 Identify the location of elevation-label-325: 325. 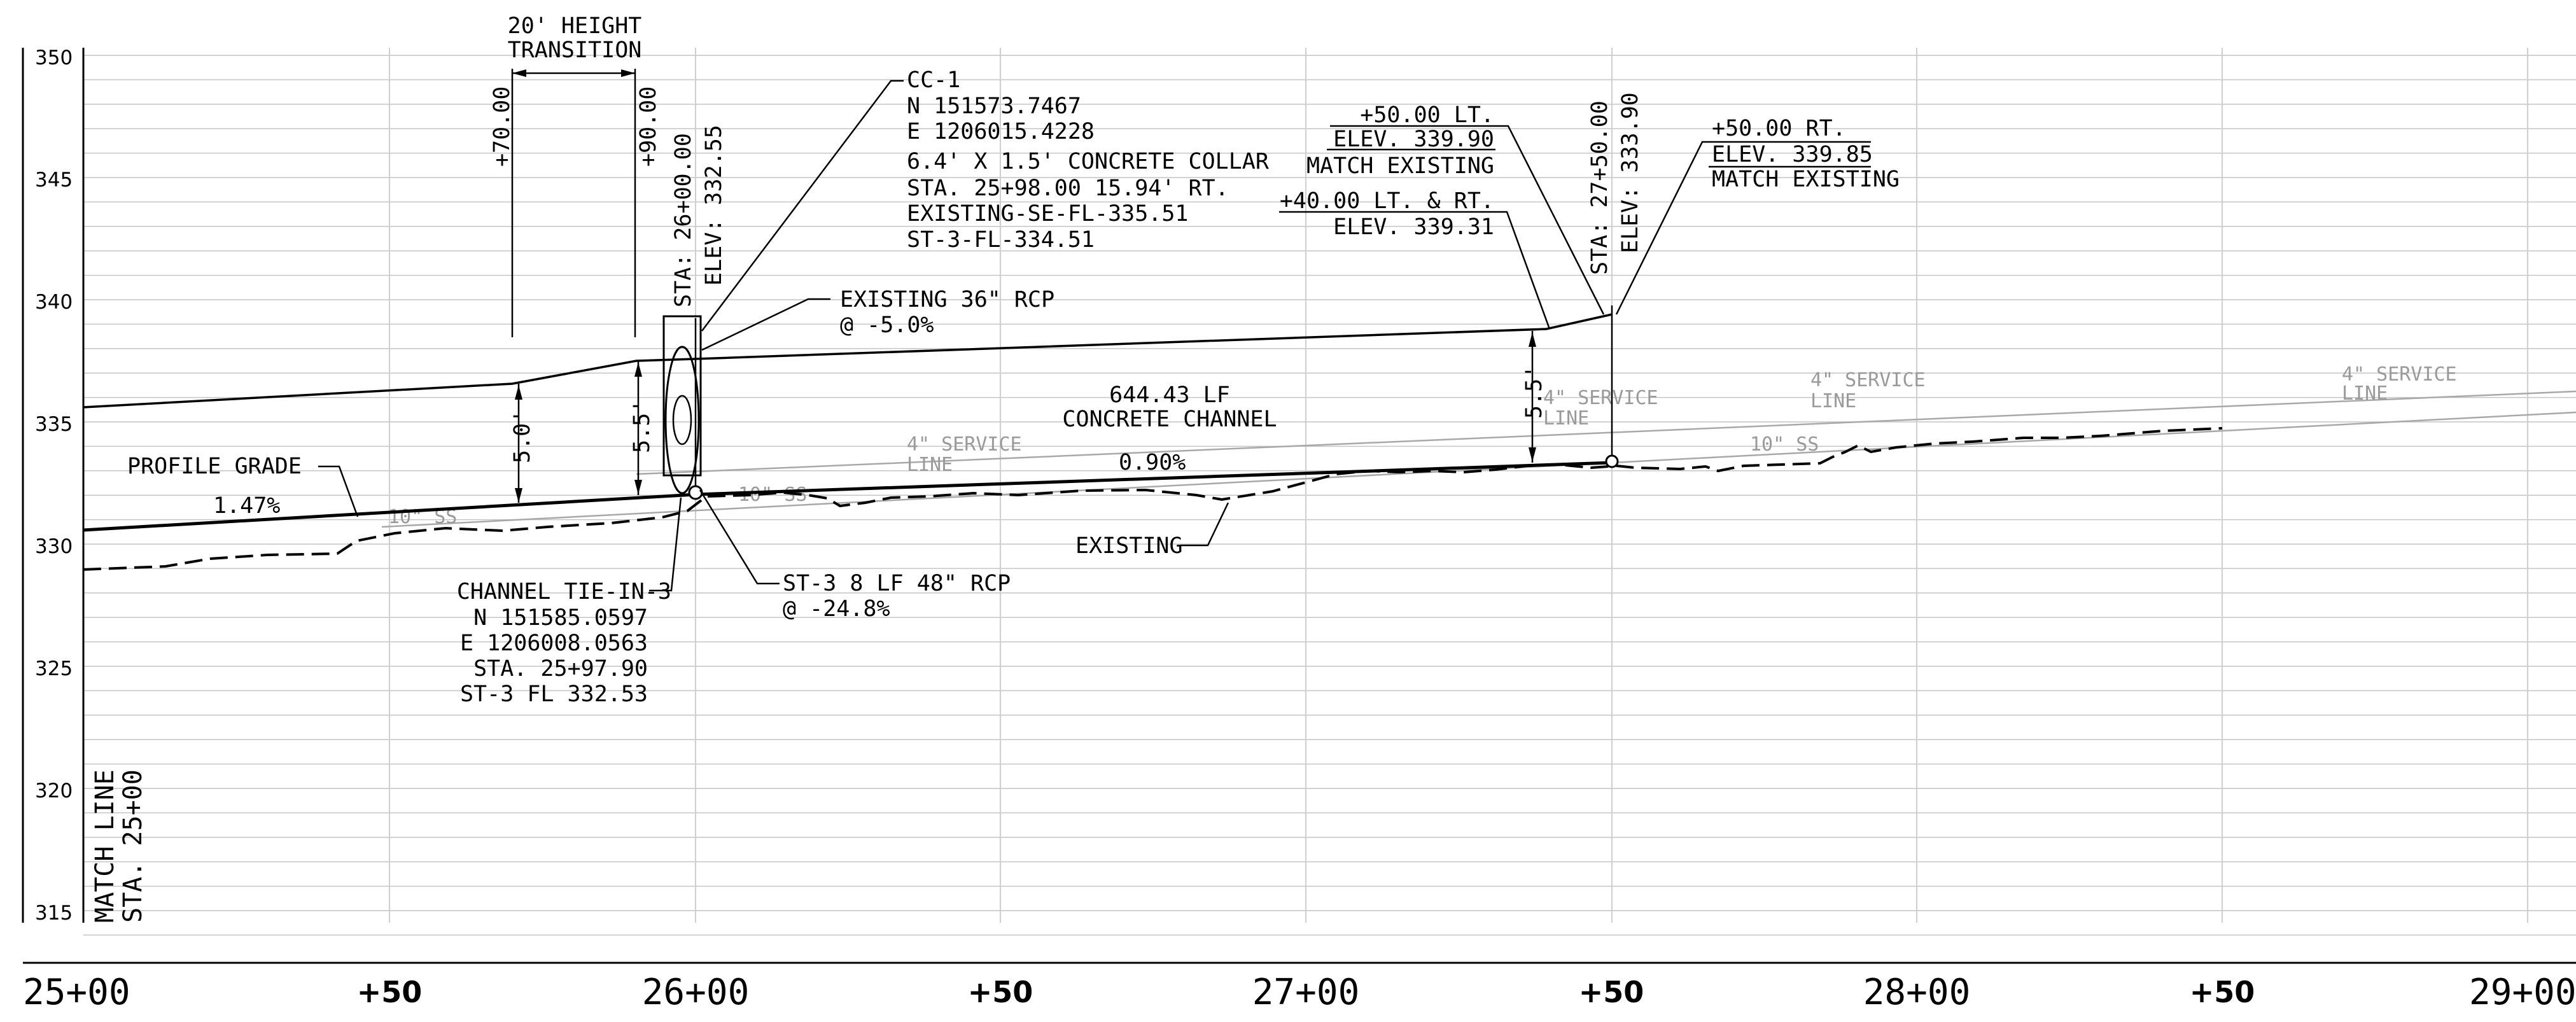
(54, 668).